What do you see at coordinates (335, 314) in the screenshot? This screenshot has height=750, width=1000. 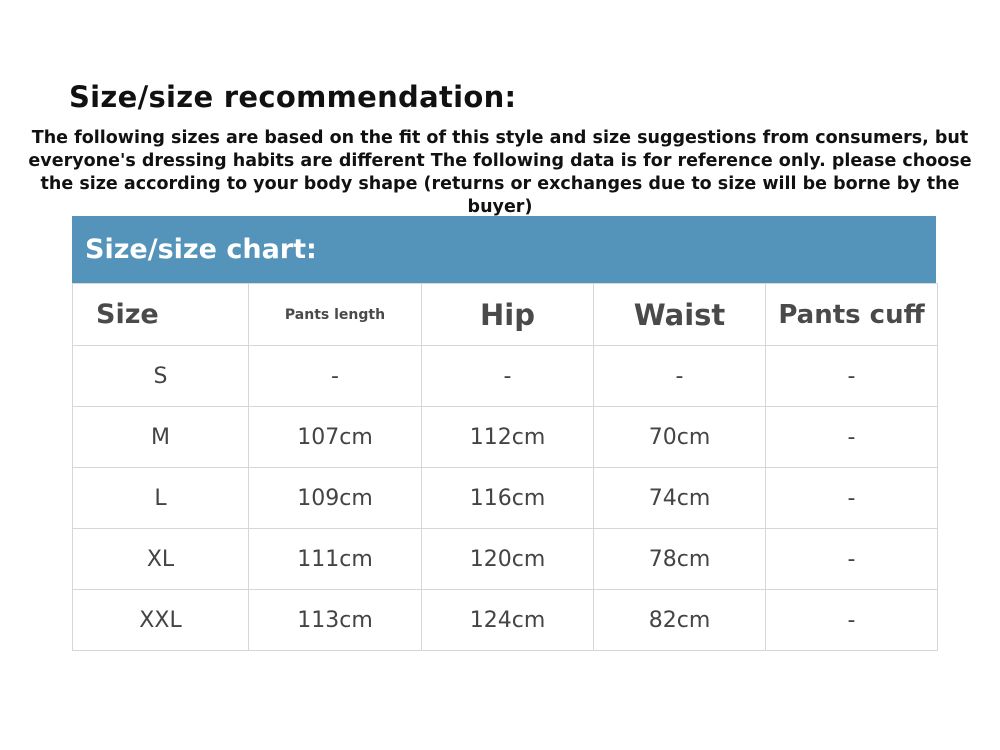 I see `column-header-pants-length: Pants length` at bounding box center [335, 314].